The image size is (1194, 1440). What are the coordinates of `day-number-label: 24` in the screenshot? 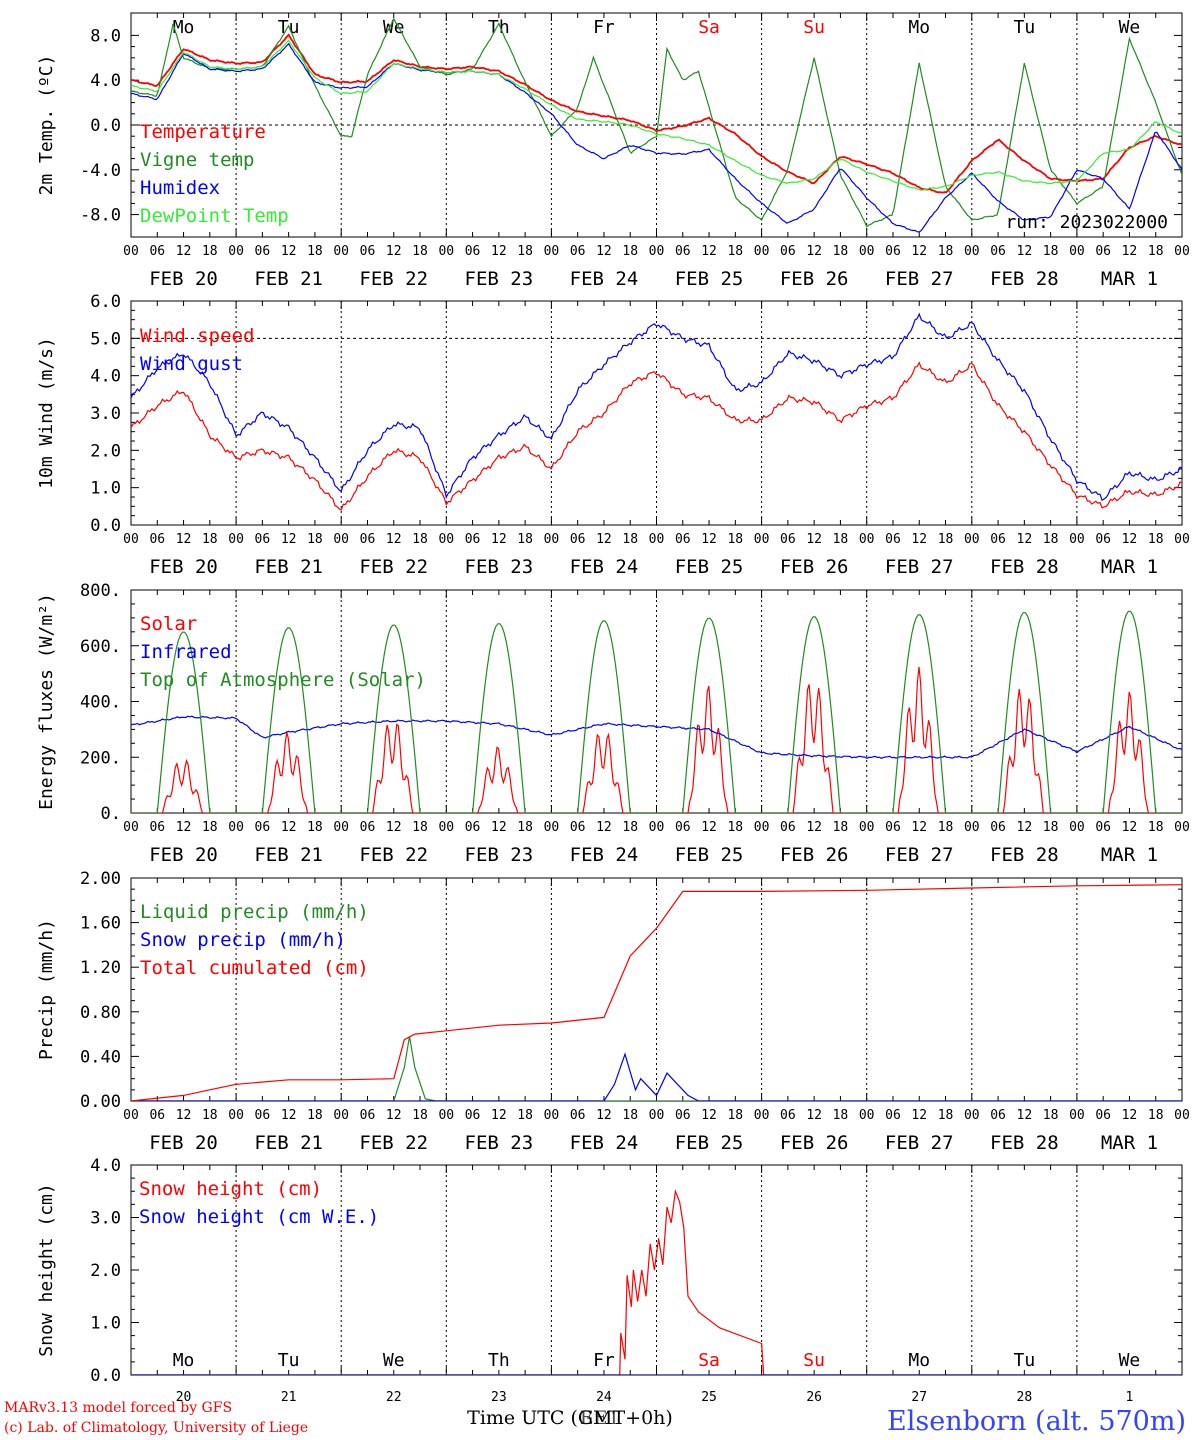 It's located at (604, 1397).